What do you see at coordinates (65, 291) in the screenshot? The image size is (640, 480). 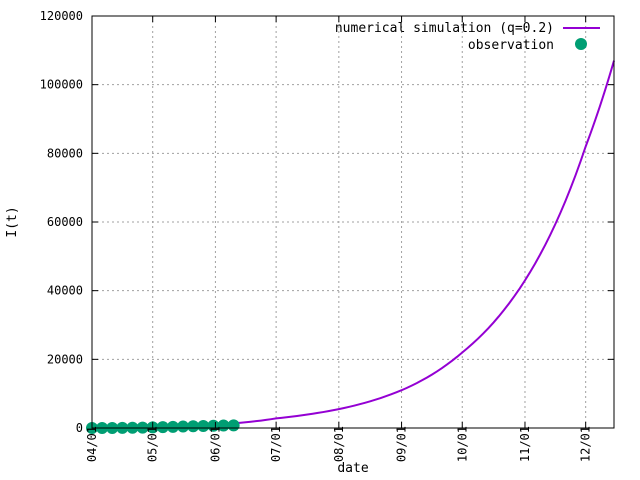 I see `y-tick-label: 40000` at bounding box center [65, 291].